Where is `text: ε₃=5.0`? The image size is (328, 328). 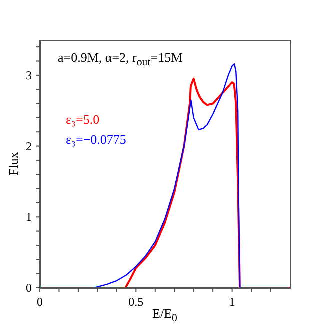 text: ε₃=5.0 is located at coordinates (83, 119).